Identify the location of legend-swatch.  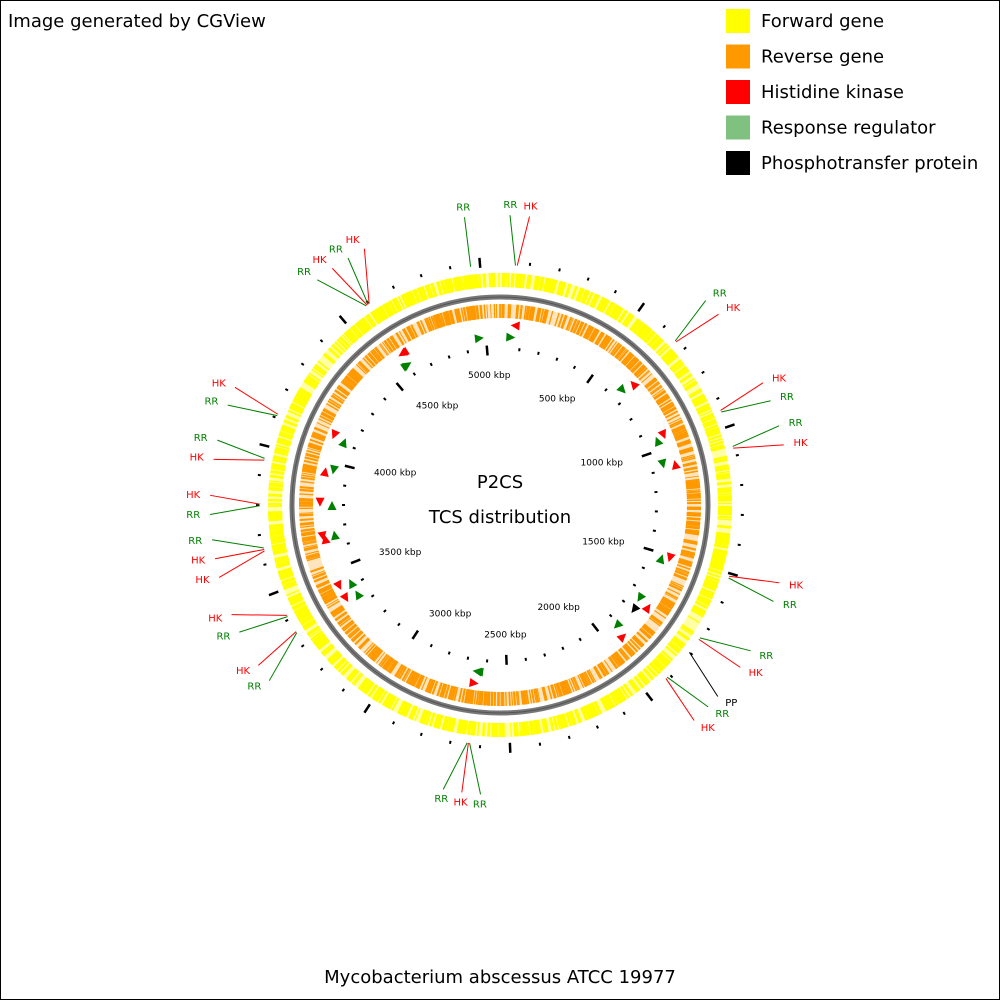
(738, 21).